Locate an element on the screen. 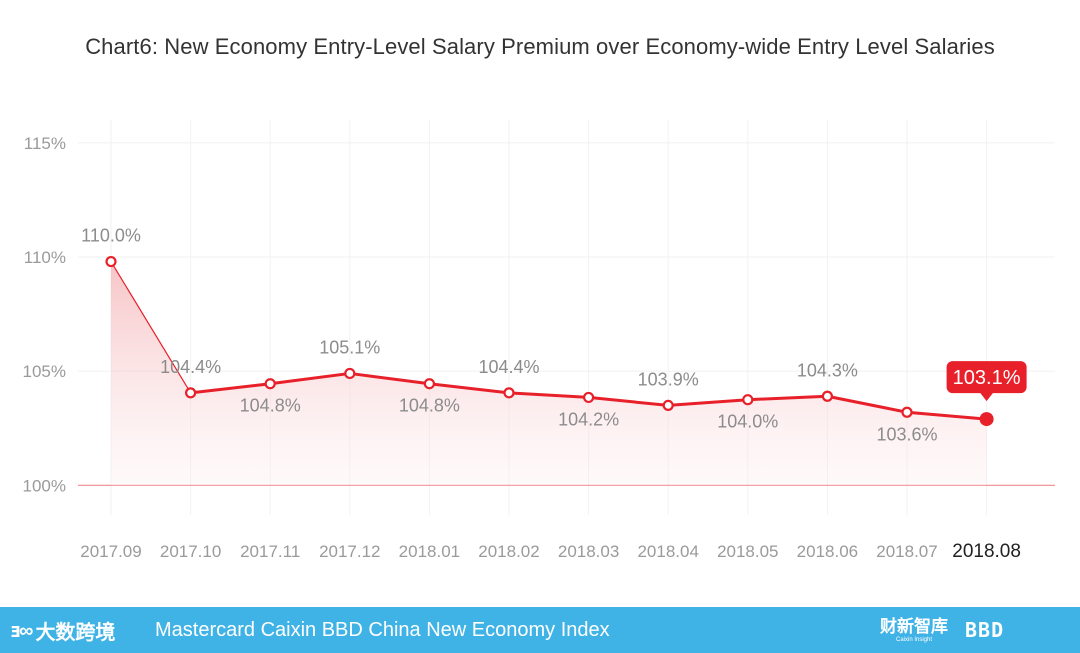 This screenshot has height=653, width=1080. data-label: 105.1% is located at coordinates (349, 347).